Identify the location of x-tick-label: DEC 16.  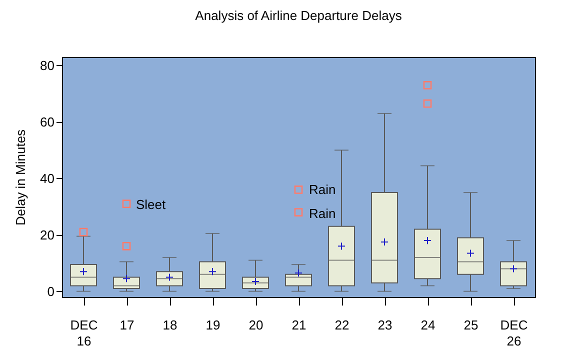
(84, 333).